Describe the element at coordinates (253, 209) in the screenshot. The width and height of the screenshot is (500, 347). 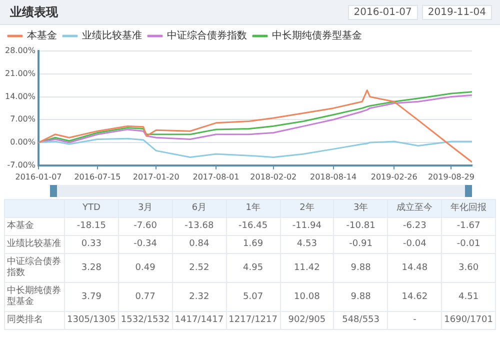
I see `text: 1年` at that location.